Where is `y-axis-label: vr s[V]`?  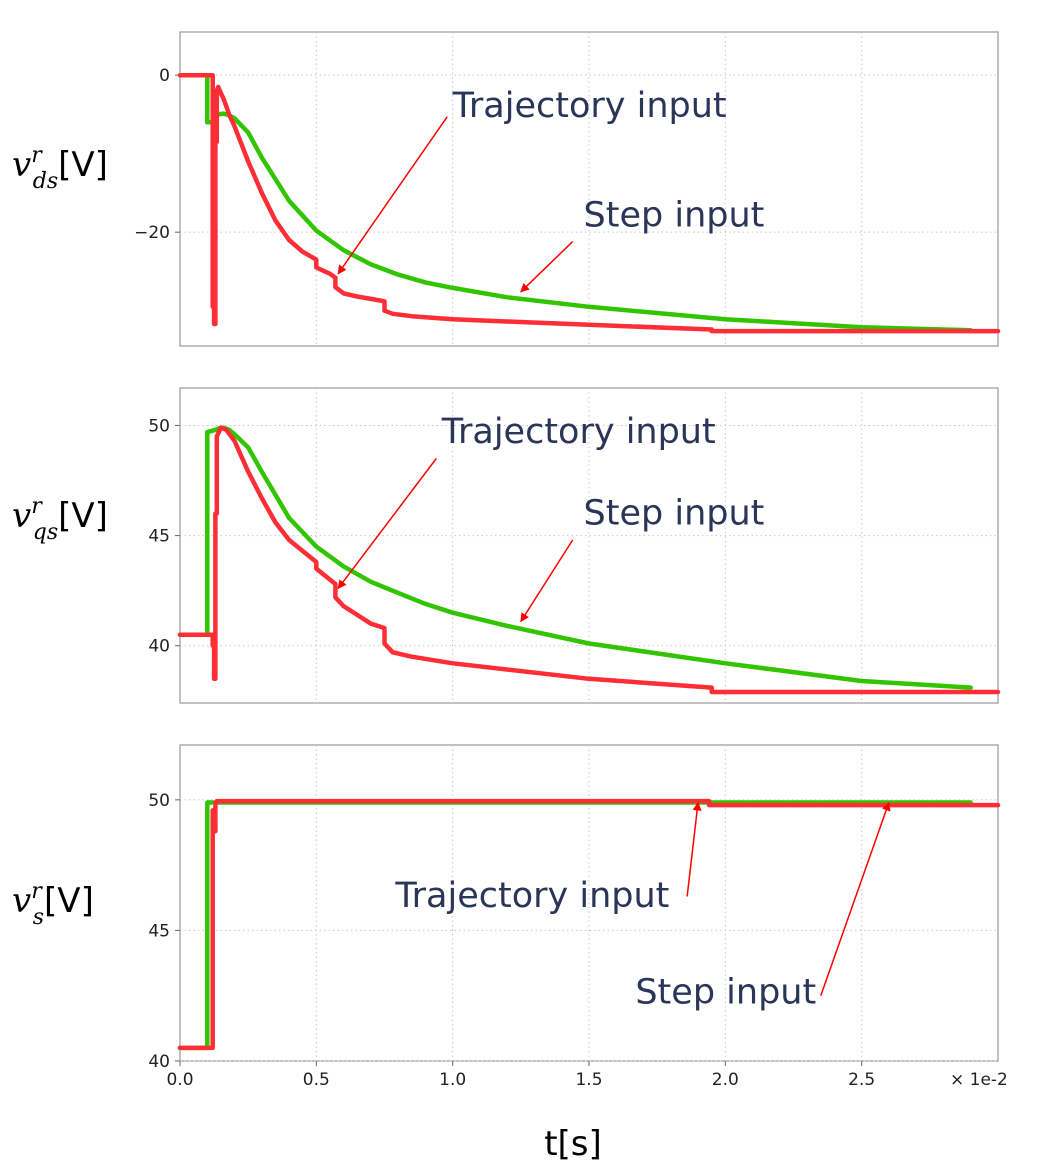 y-axis-label: vr s[V] is located at coordinates (53, 904).